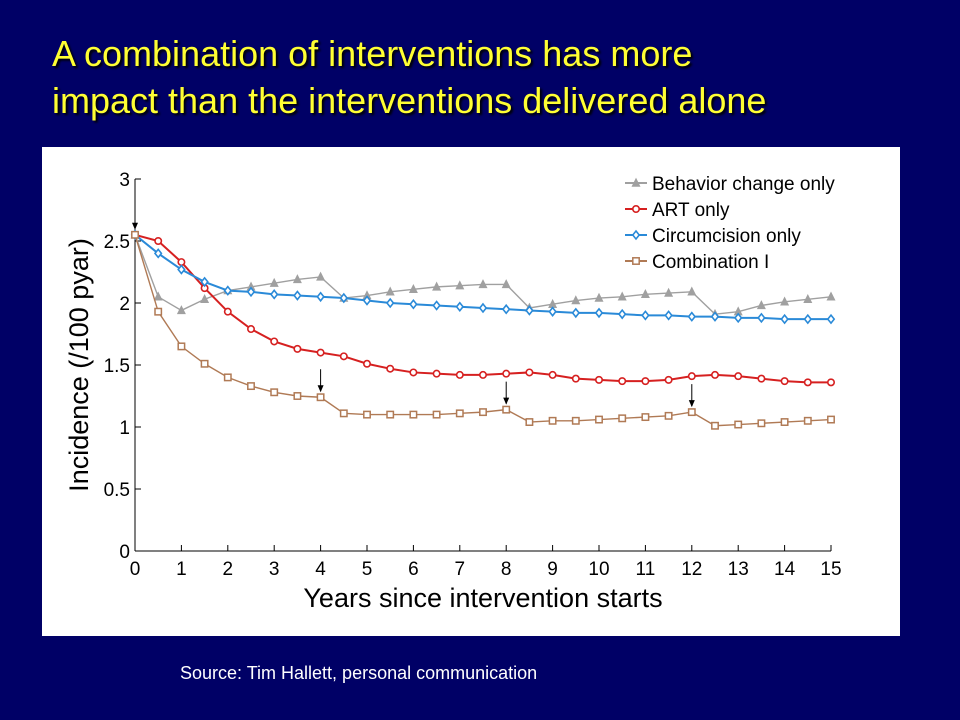 The image size is (960, 720). Describe the element at coordinates (635, 208) in the screenshot. I see `legend-marker-art-only` at that location.